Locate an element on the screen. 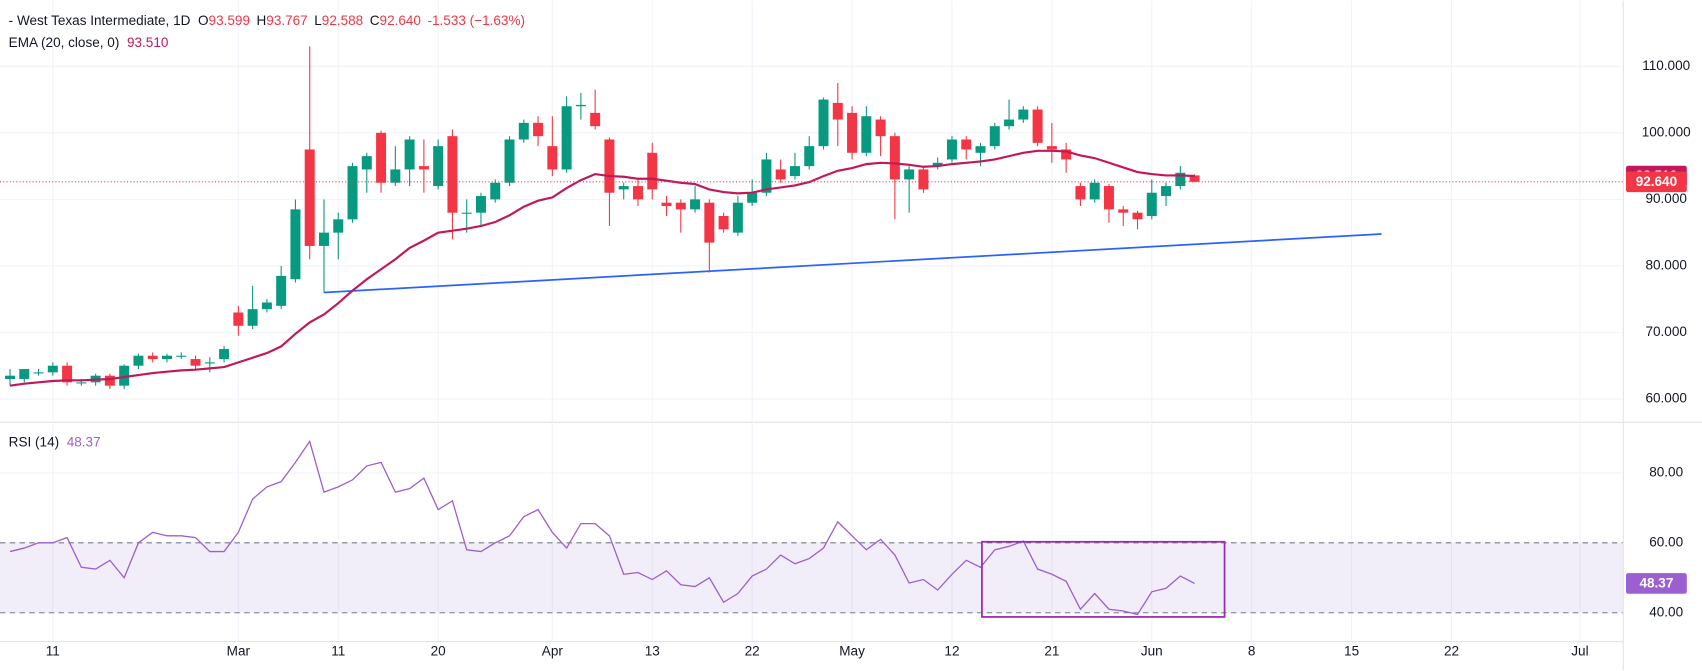 This screenshot has height=671, width=1702. x-tick-label: 22 is located at coordinates (752, 650).